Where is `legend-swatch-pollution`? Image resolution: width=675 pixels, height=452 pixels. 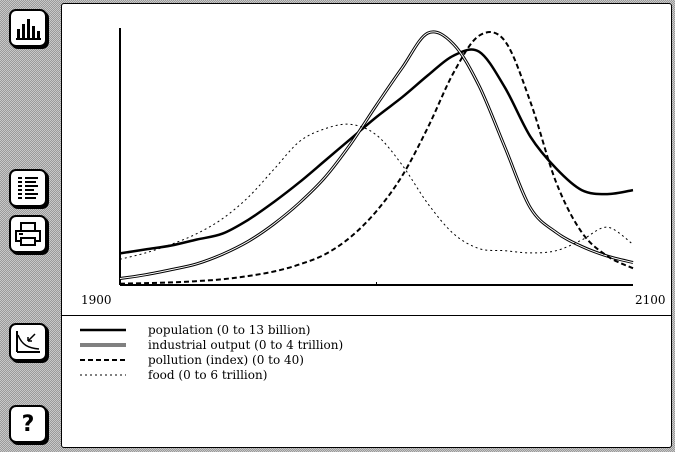 legend-swatch-pollution is located at coordinates (103, 359).